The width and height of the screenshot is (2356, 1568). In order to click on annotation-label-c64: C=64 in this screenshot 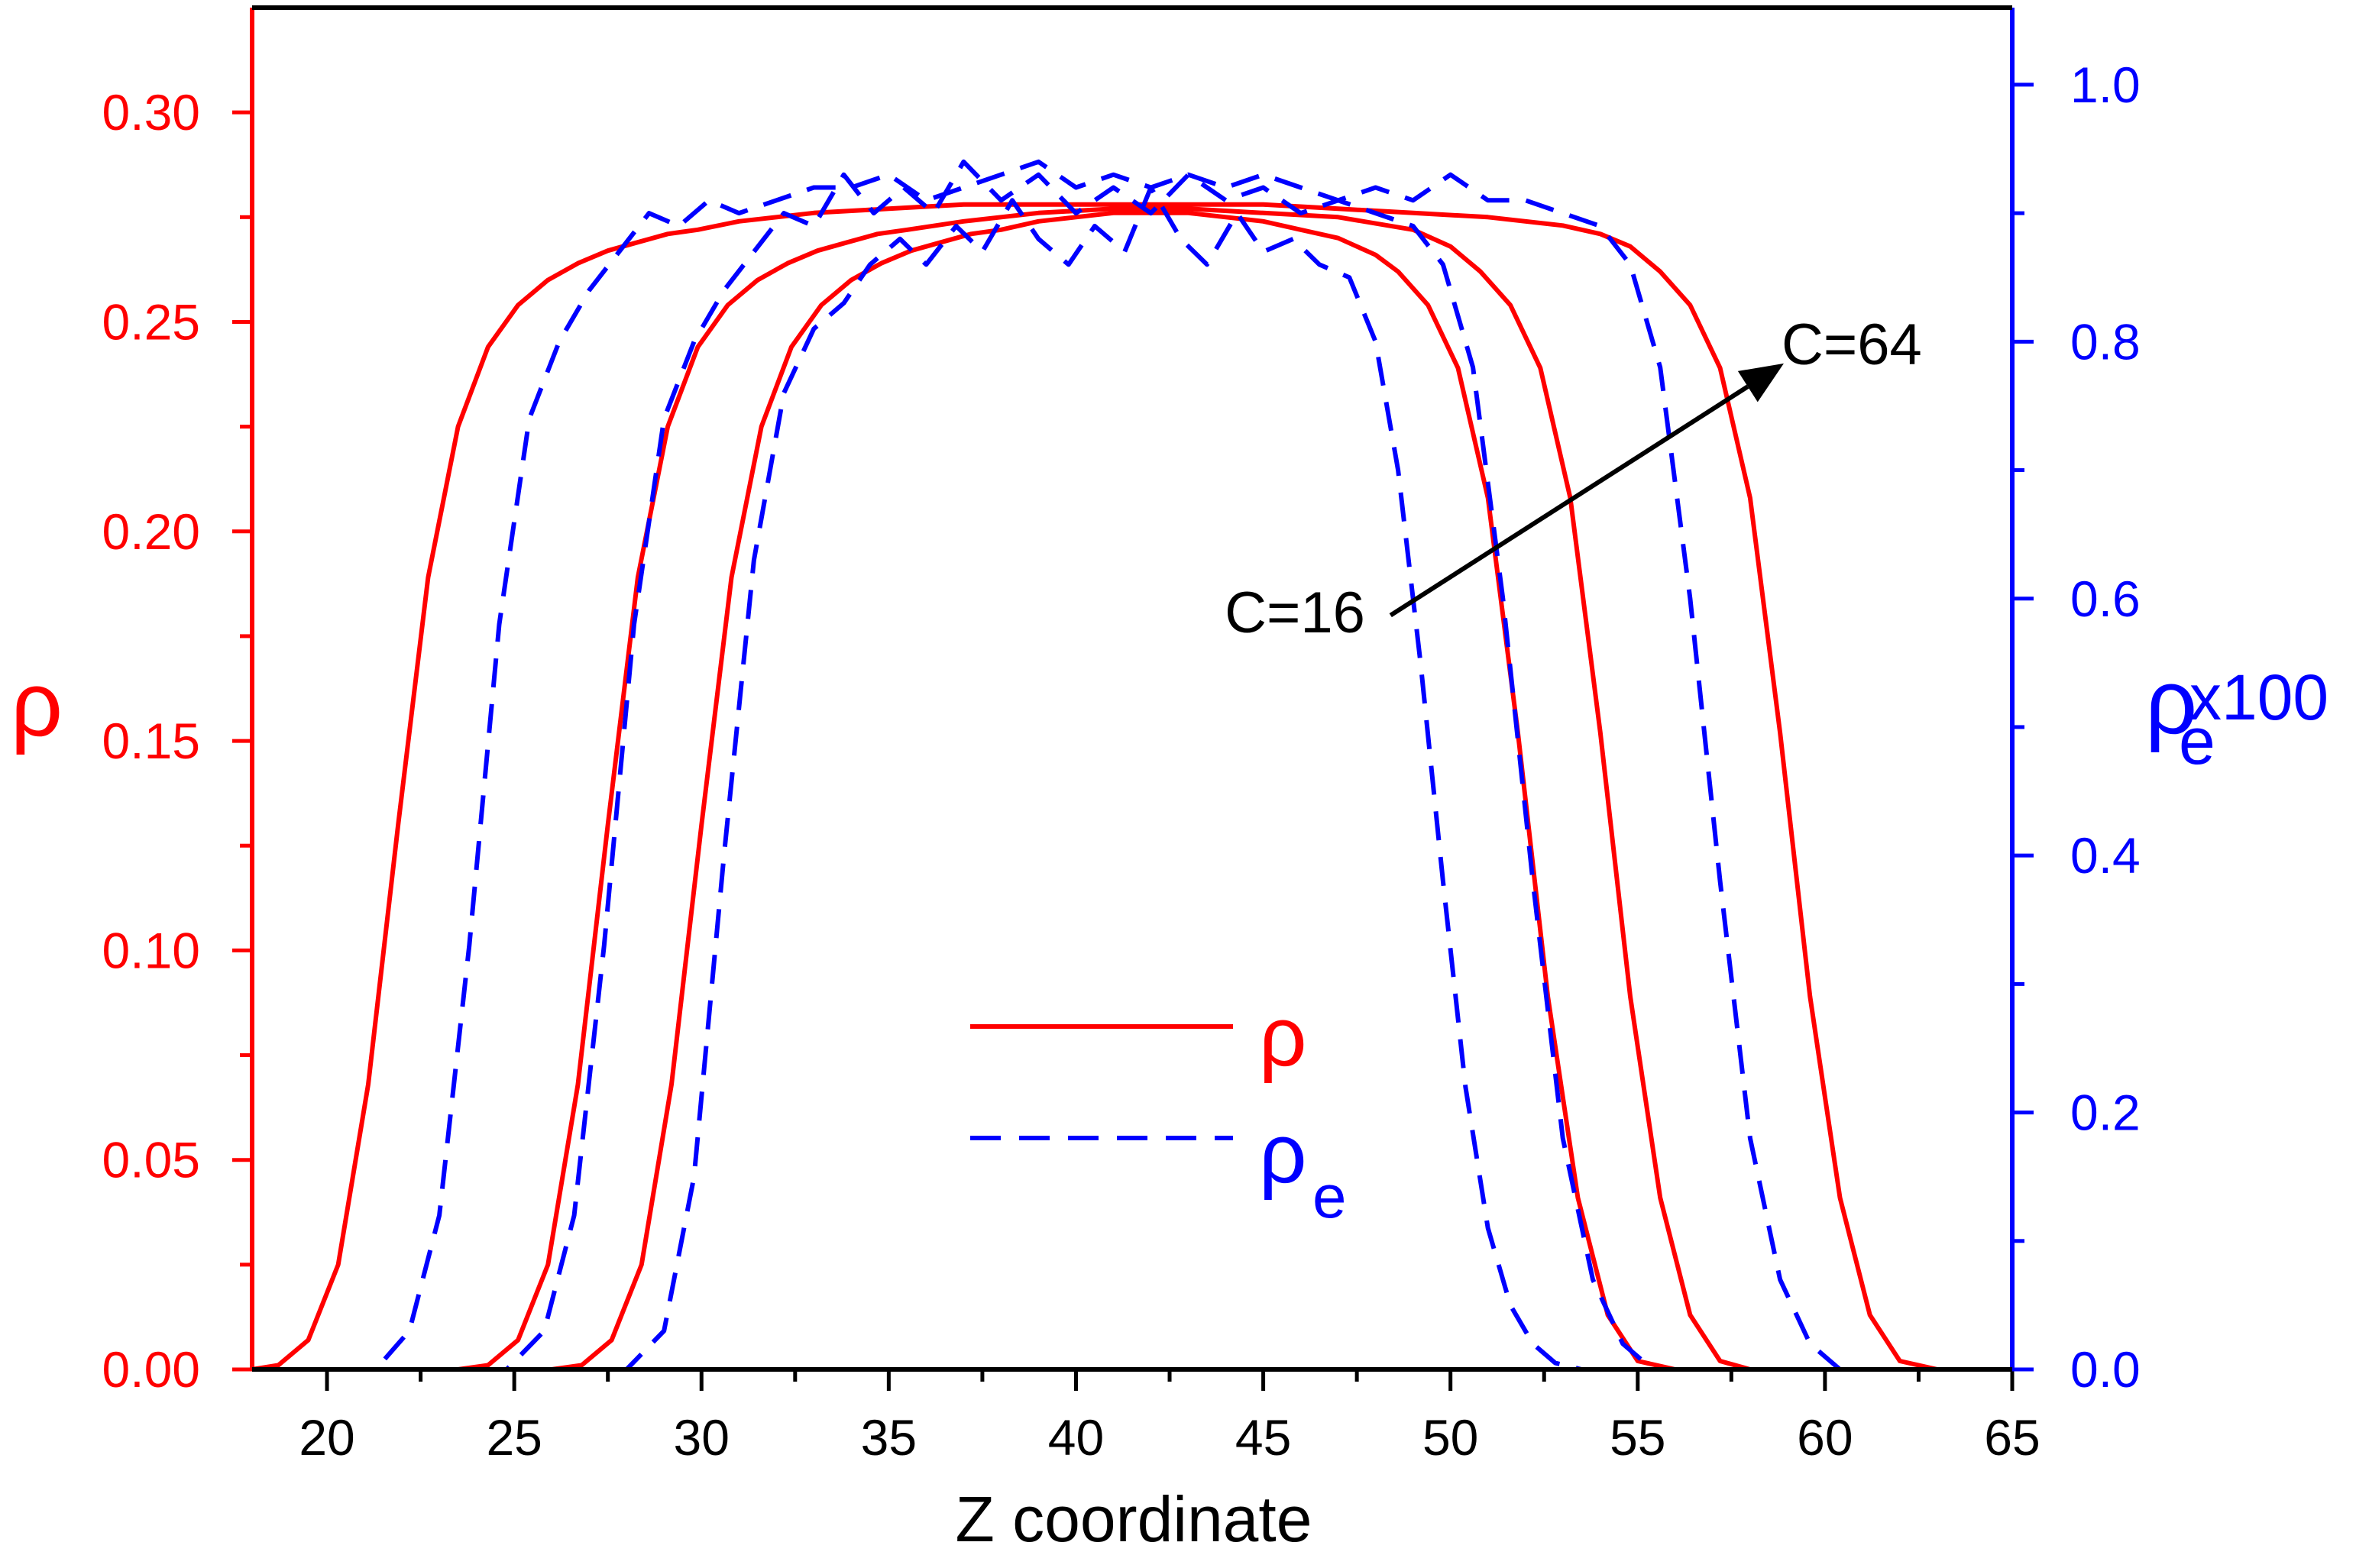, I will do `click(1852, 344)`.